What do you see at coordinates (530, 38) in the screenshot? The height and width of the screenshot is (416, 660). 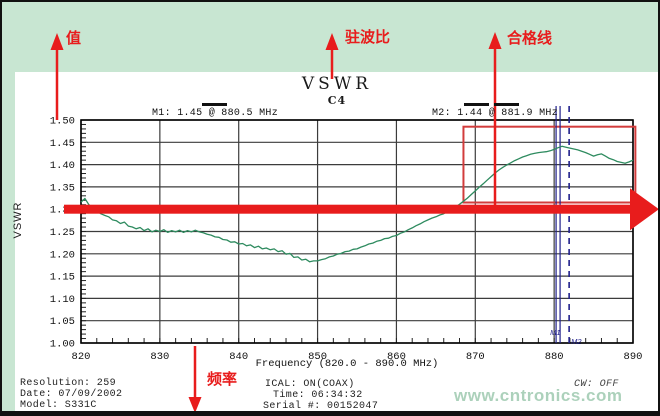 I see `pass-line-callout-label: 合格线` at bounding box center [530, 38].